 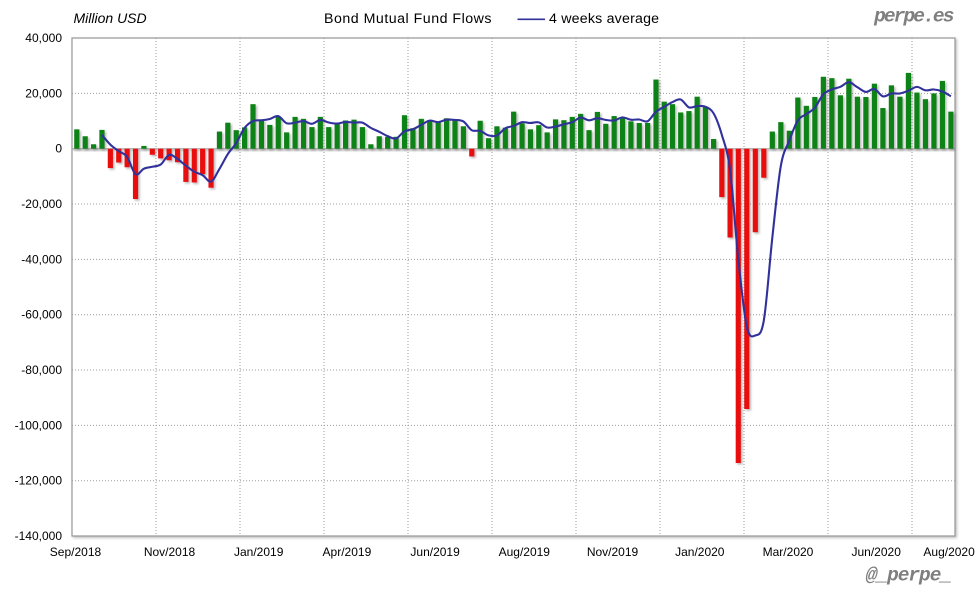 I want to click on svg-text: 0, so click(x=58, y=149).